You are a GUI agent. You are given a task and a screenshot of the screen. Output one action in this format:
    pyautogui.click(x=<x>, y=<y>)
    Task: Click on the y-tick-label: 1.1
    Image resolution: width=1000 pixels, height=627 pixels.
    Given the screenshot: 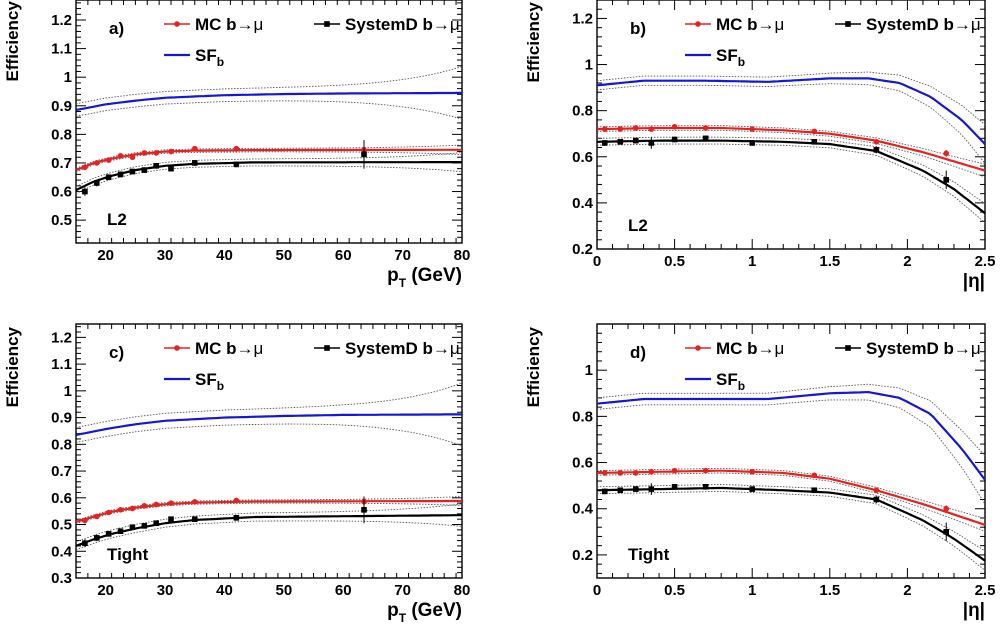 What is the action you would take?
    pyautogui.click(x=61, y=49)
    